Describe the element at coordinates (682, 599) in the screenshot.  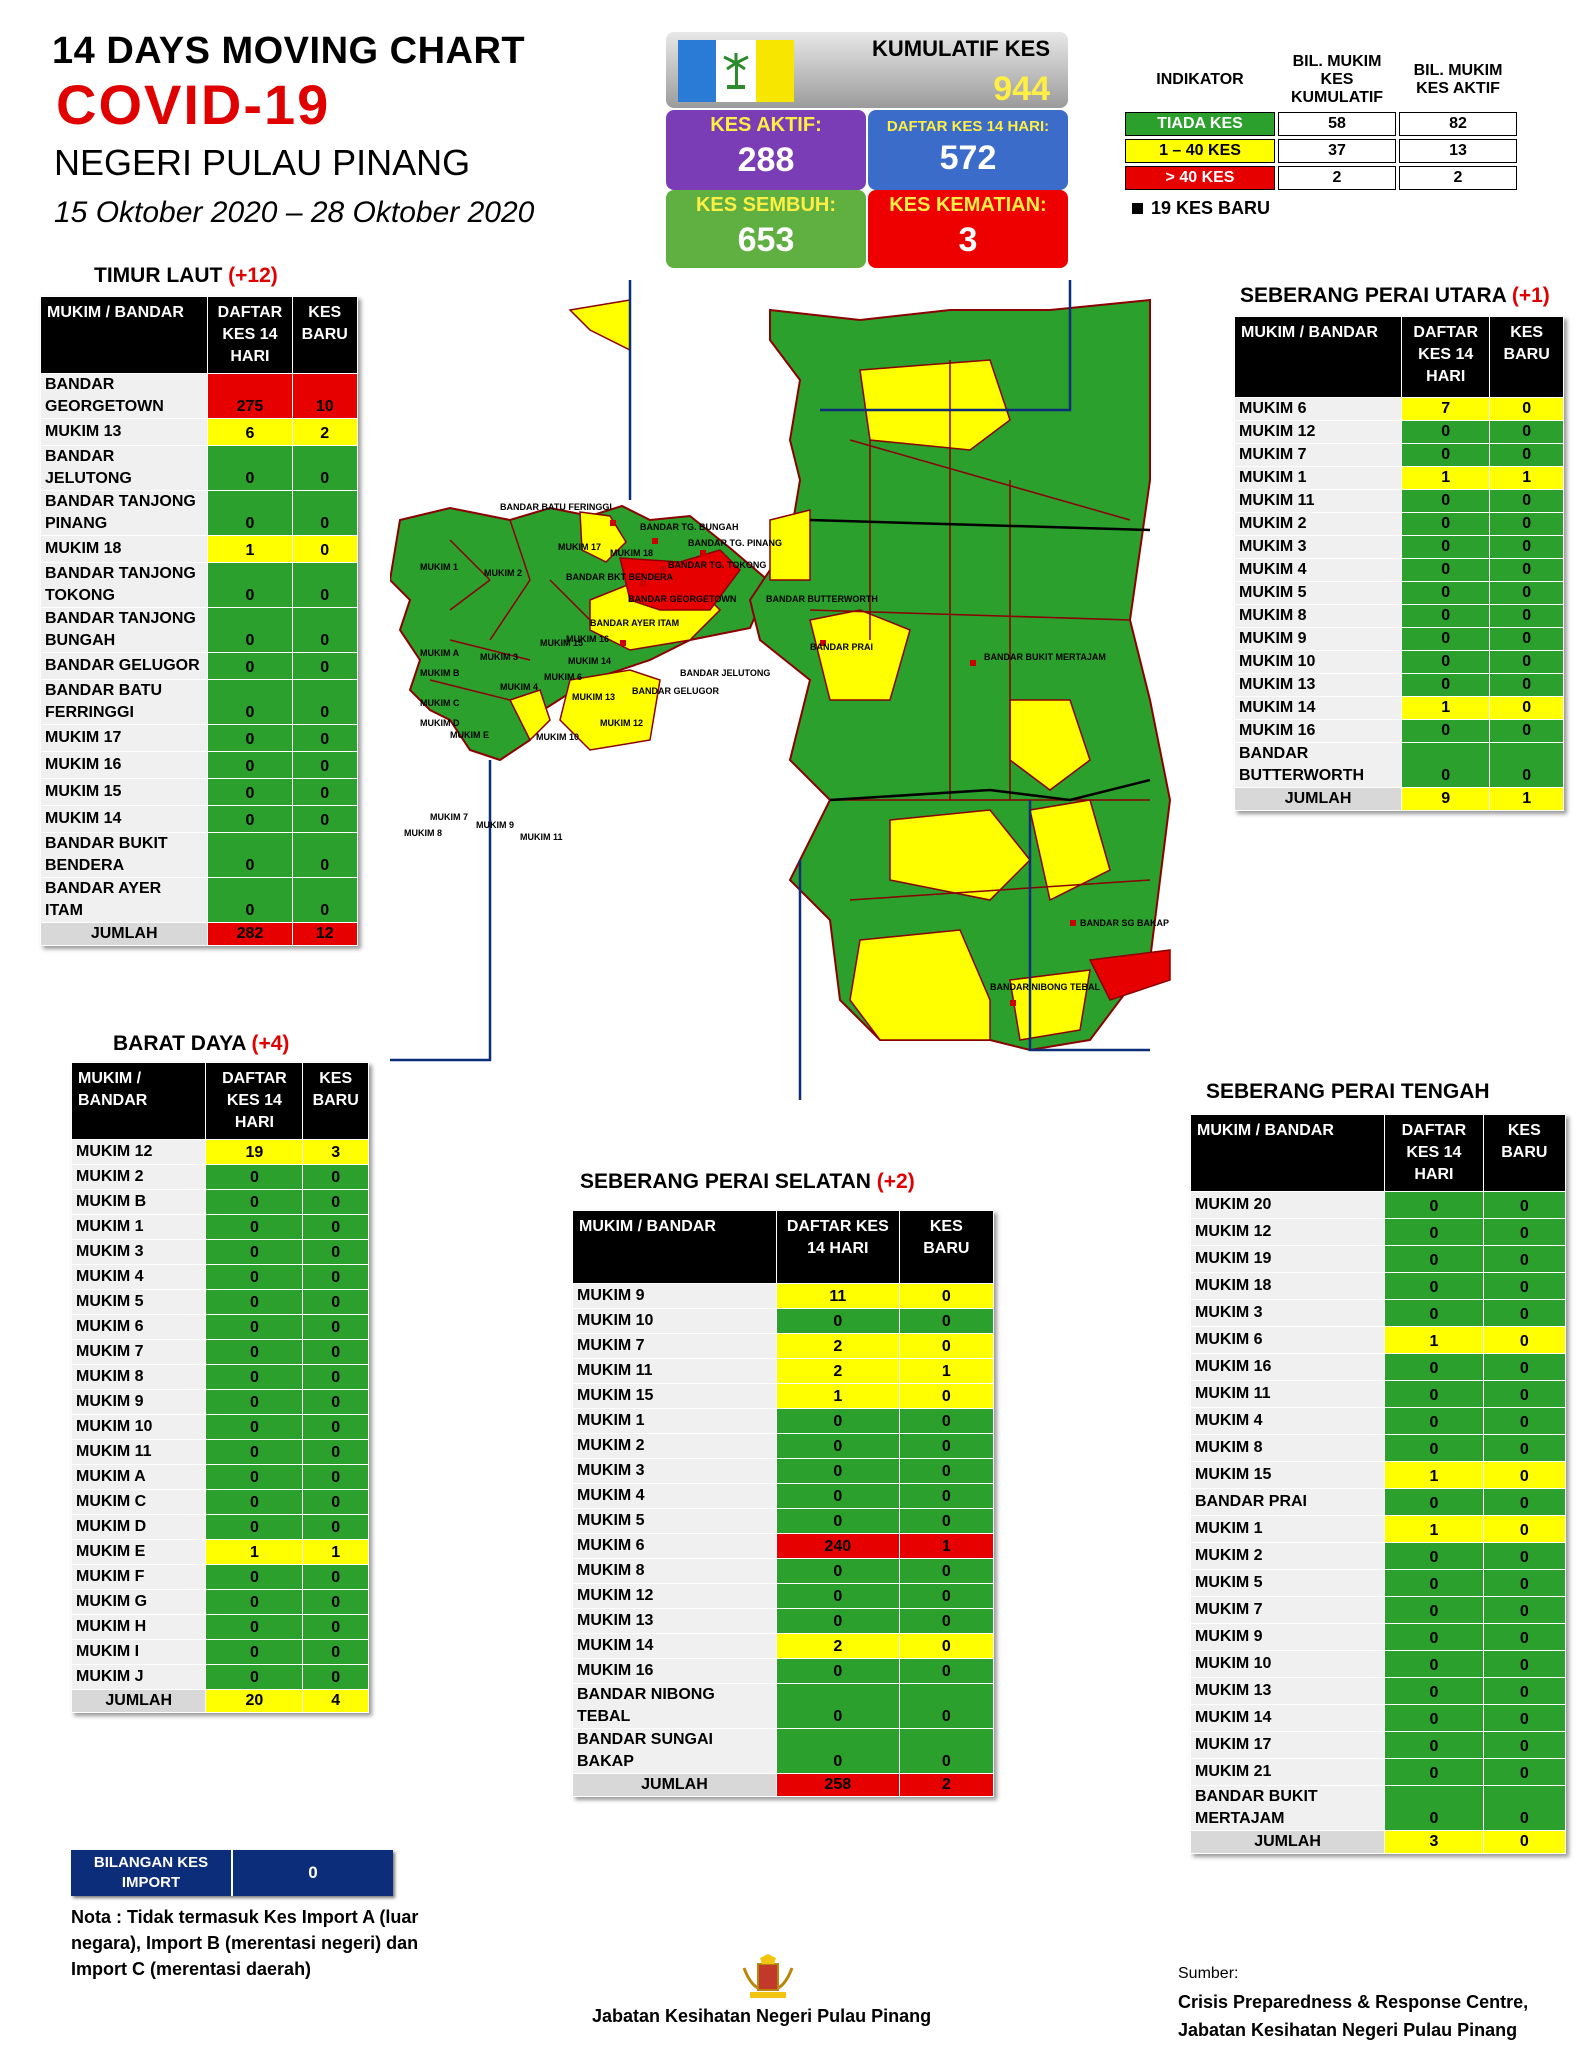
I see `label-georgetown: BANDAR GEORGETOWN` at that location.